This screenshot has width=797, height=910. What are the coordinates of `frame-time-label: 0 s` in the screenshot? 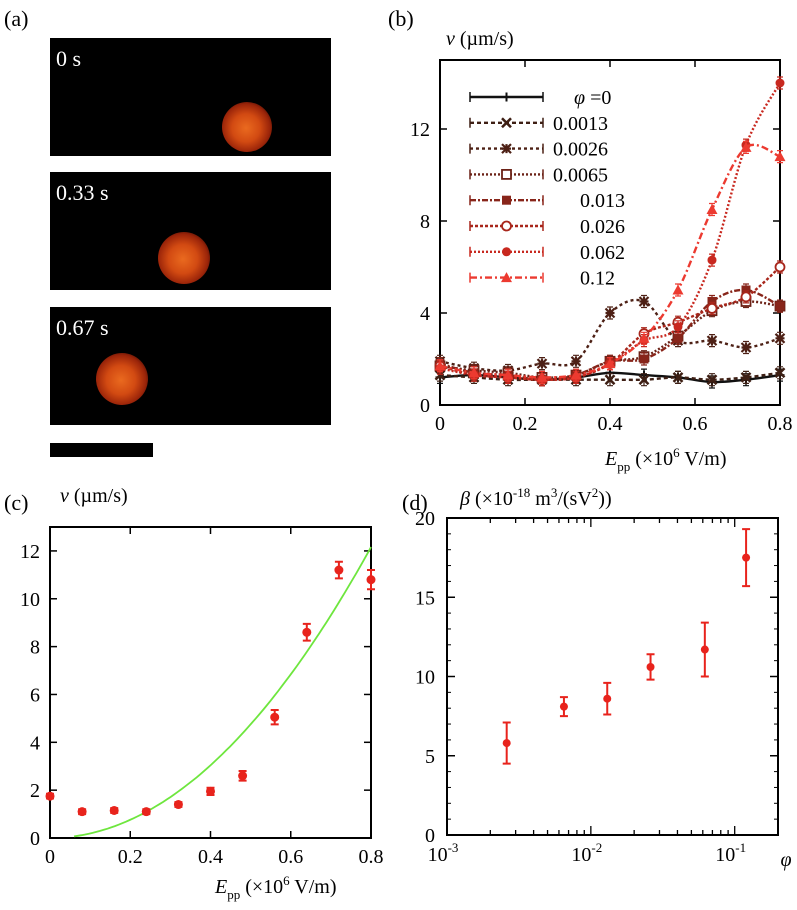 It's located at (69, 58).